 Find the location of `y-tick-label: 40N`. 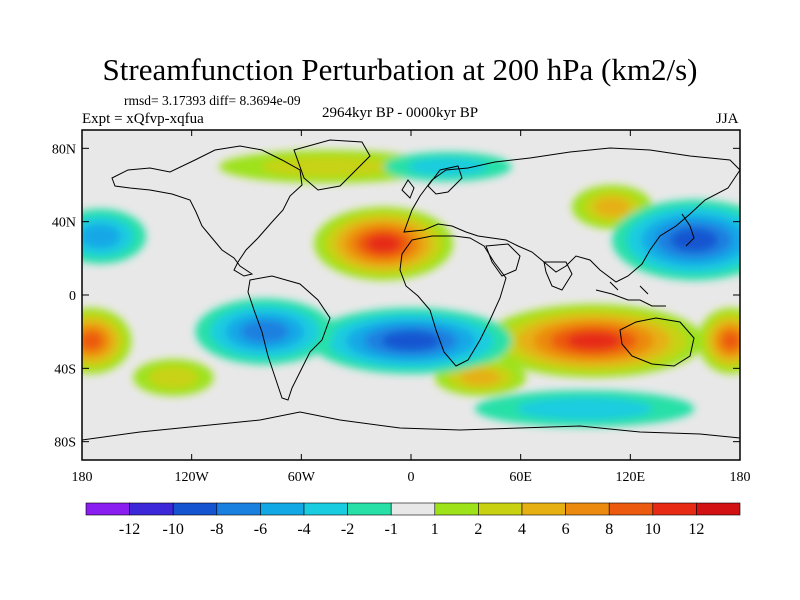

y-tick-label: 40N is located at coordinates (64, 223).